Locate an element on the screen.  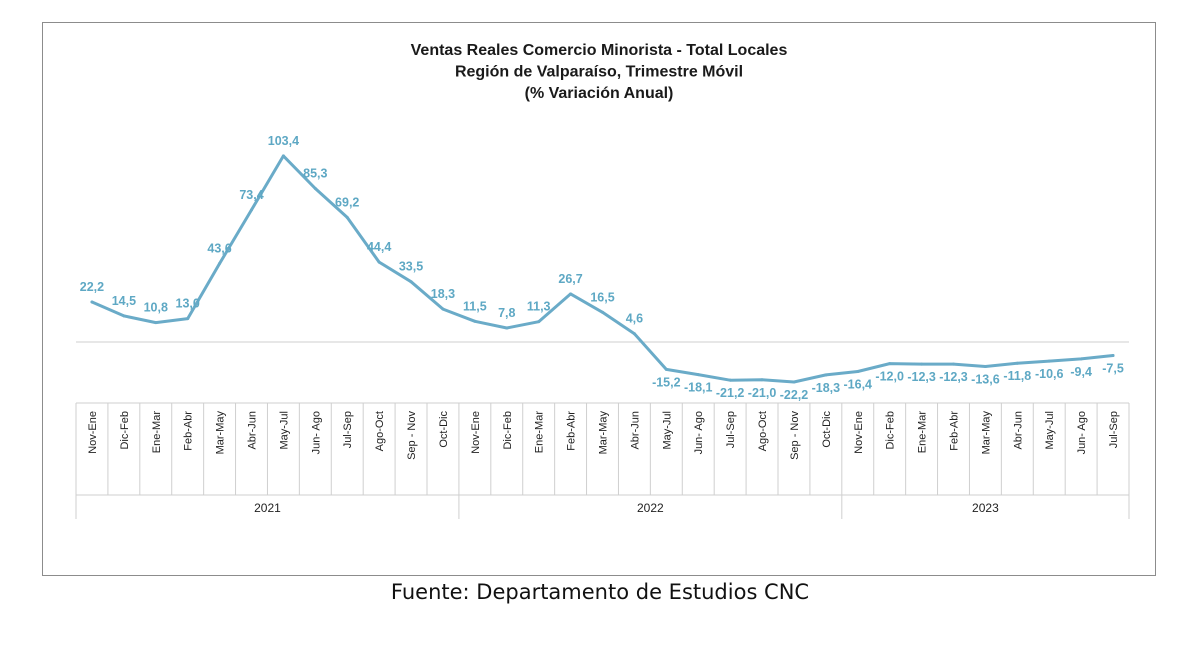
chart-title-line-2: Región de Valparaíso, Trimestre Móvil is located at coordinates (599, 72).